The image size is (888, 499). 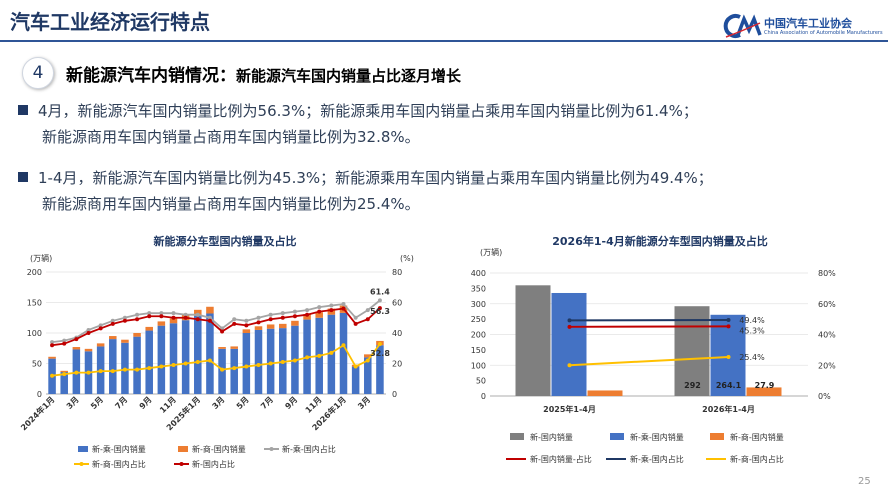 I want to click on line-value-label: 49.4%, so click(x=752, y=320).